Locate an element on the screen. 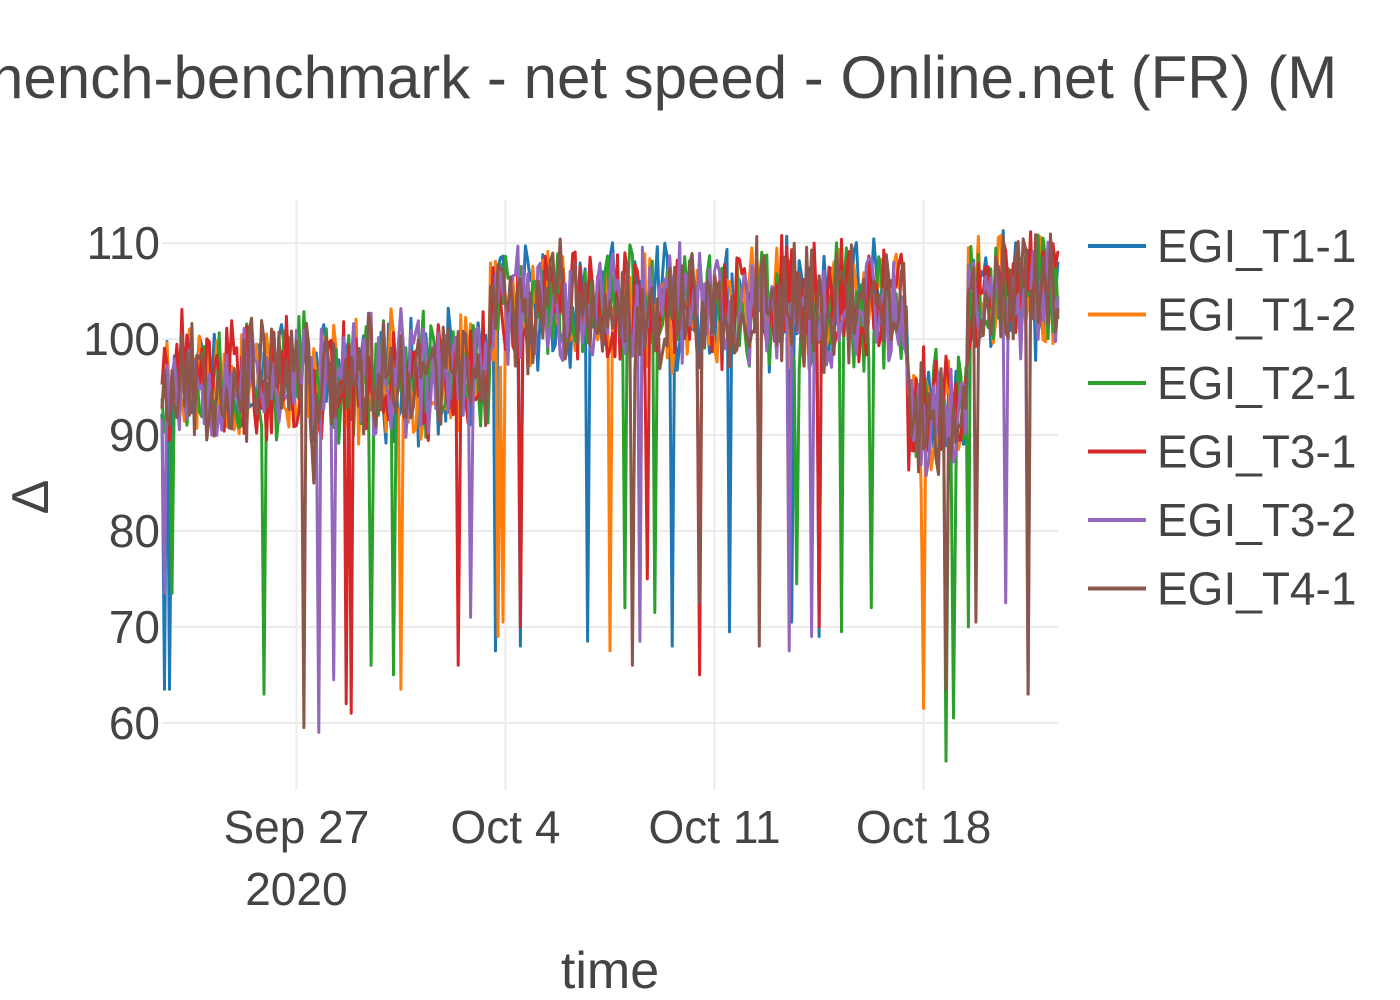  x-tick-label: Oct 4 is located at coordinates (505, 827).